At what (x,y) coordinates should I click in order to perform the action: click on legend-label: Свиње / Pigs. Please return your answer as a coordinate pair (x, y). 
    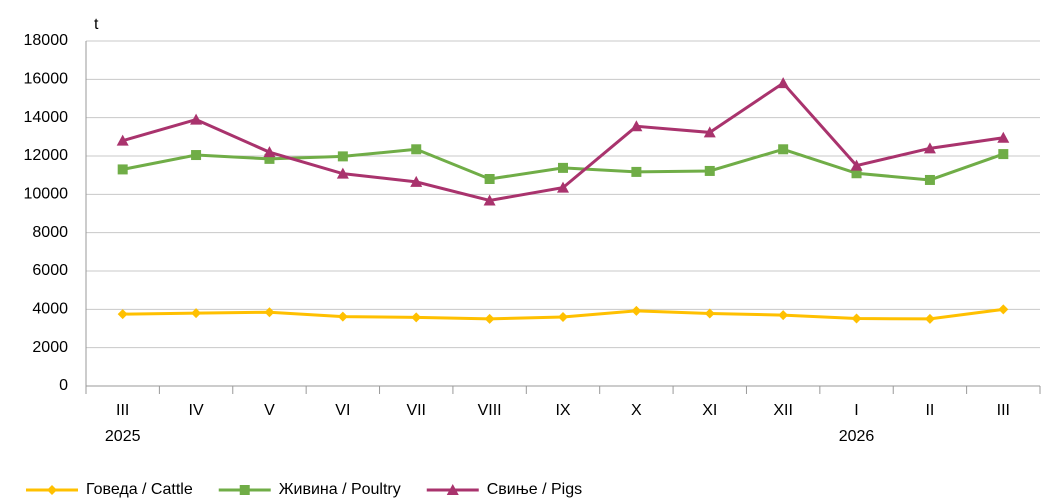
    Looking at the image, I should click on (534, 489).